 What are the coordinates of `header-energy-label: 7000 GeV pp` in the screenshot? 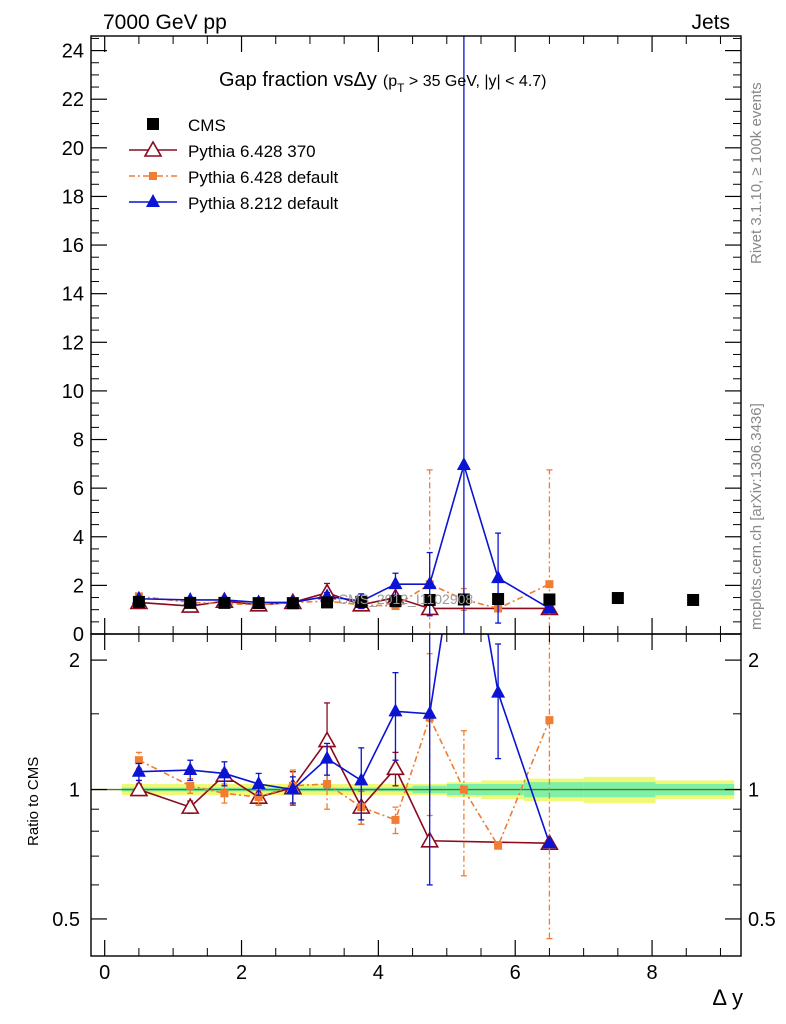 It's located at (165, 22).